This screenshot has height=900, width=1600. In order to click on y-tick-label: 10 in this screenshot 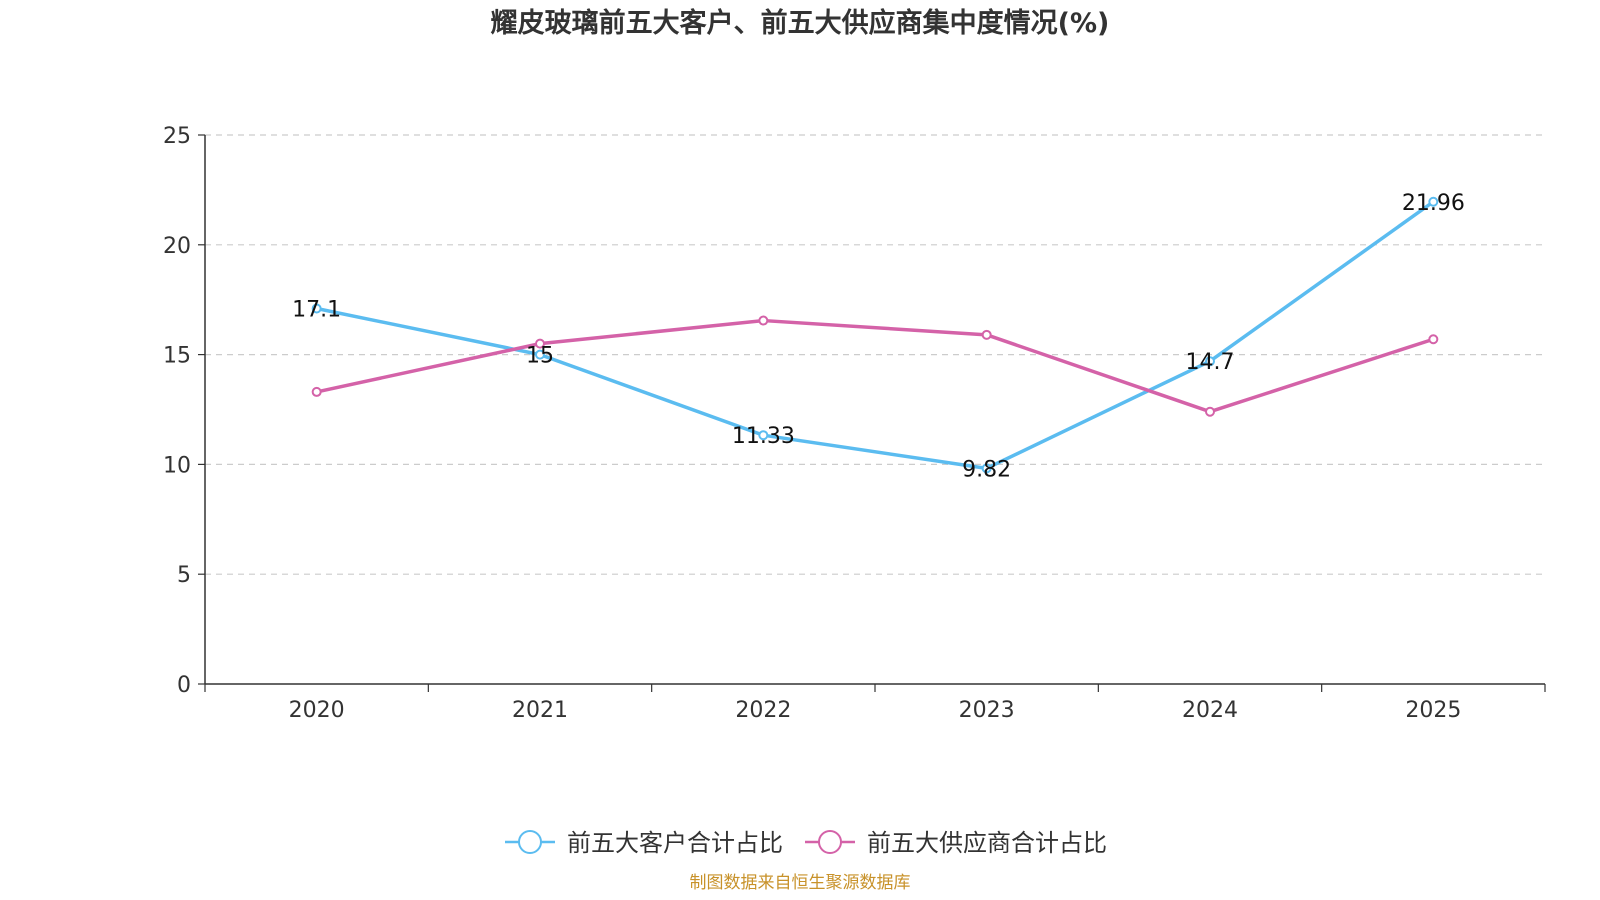, I will do `click(177, 465)`.